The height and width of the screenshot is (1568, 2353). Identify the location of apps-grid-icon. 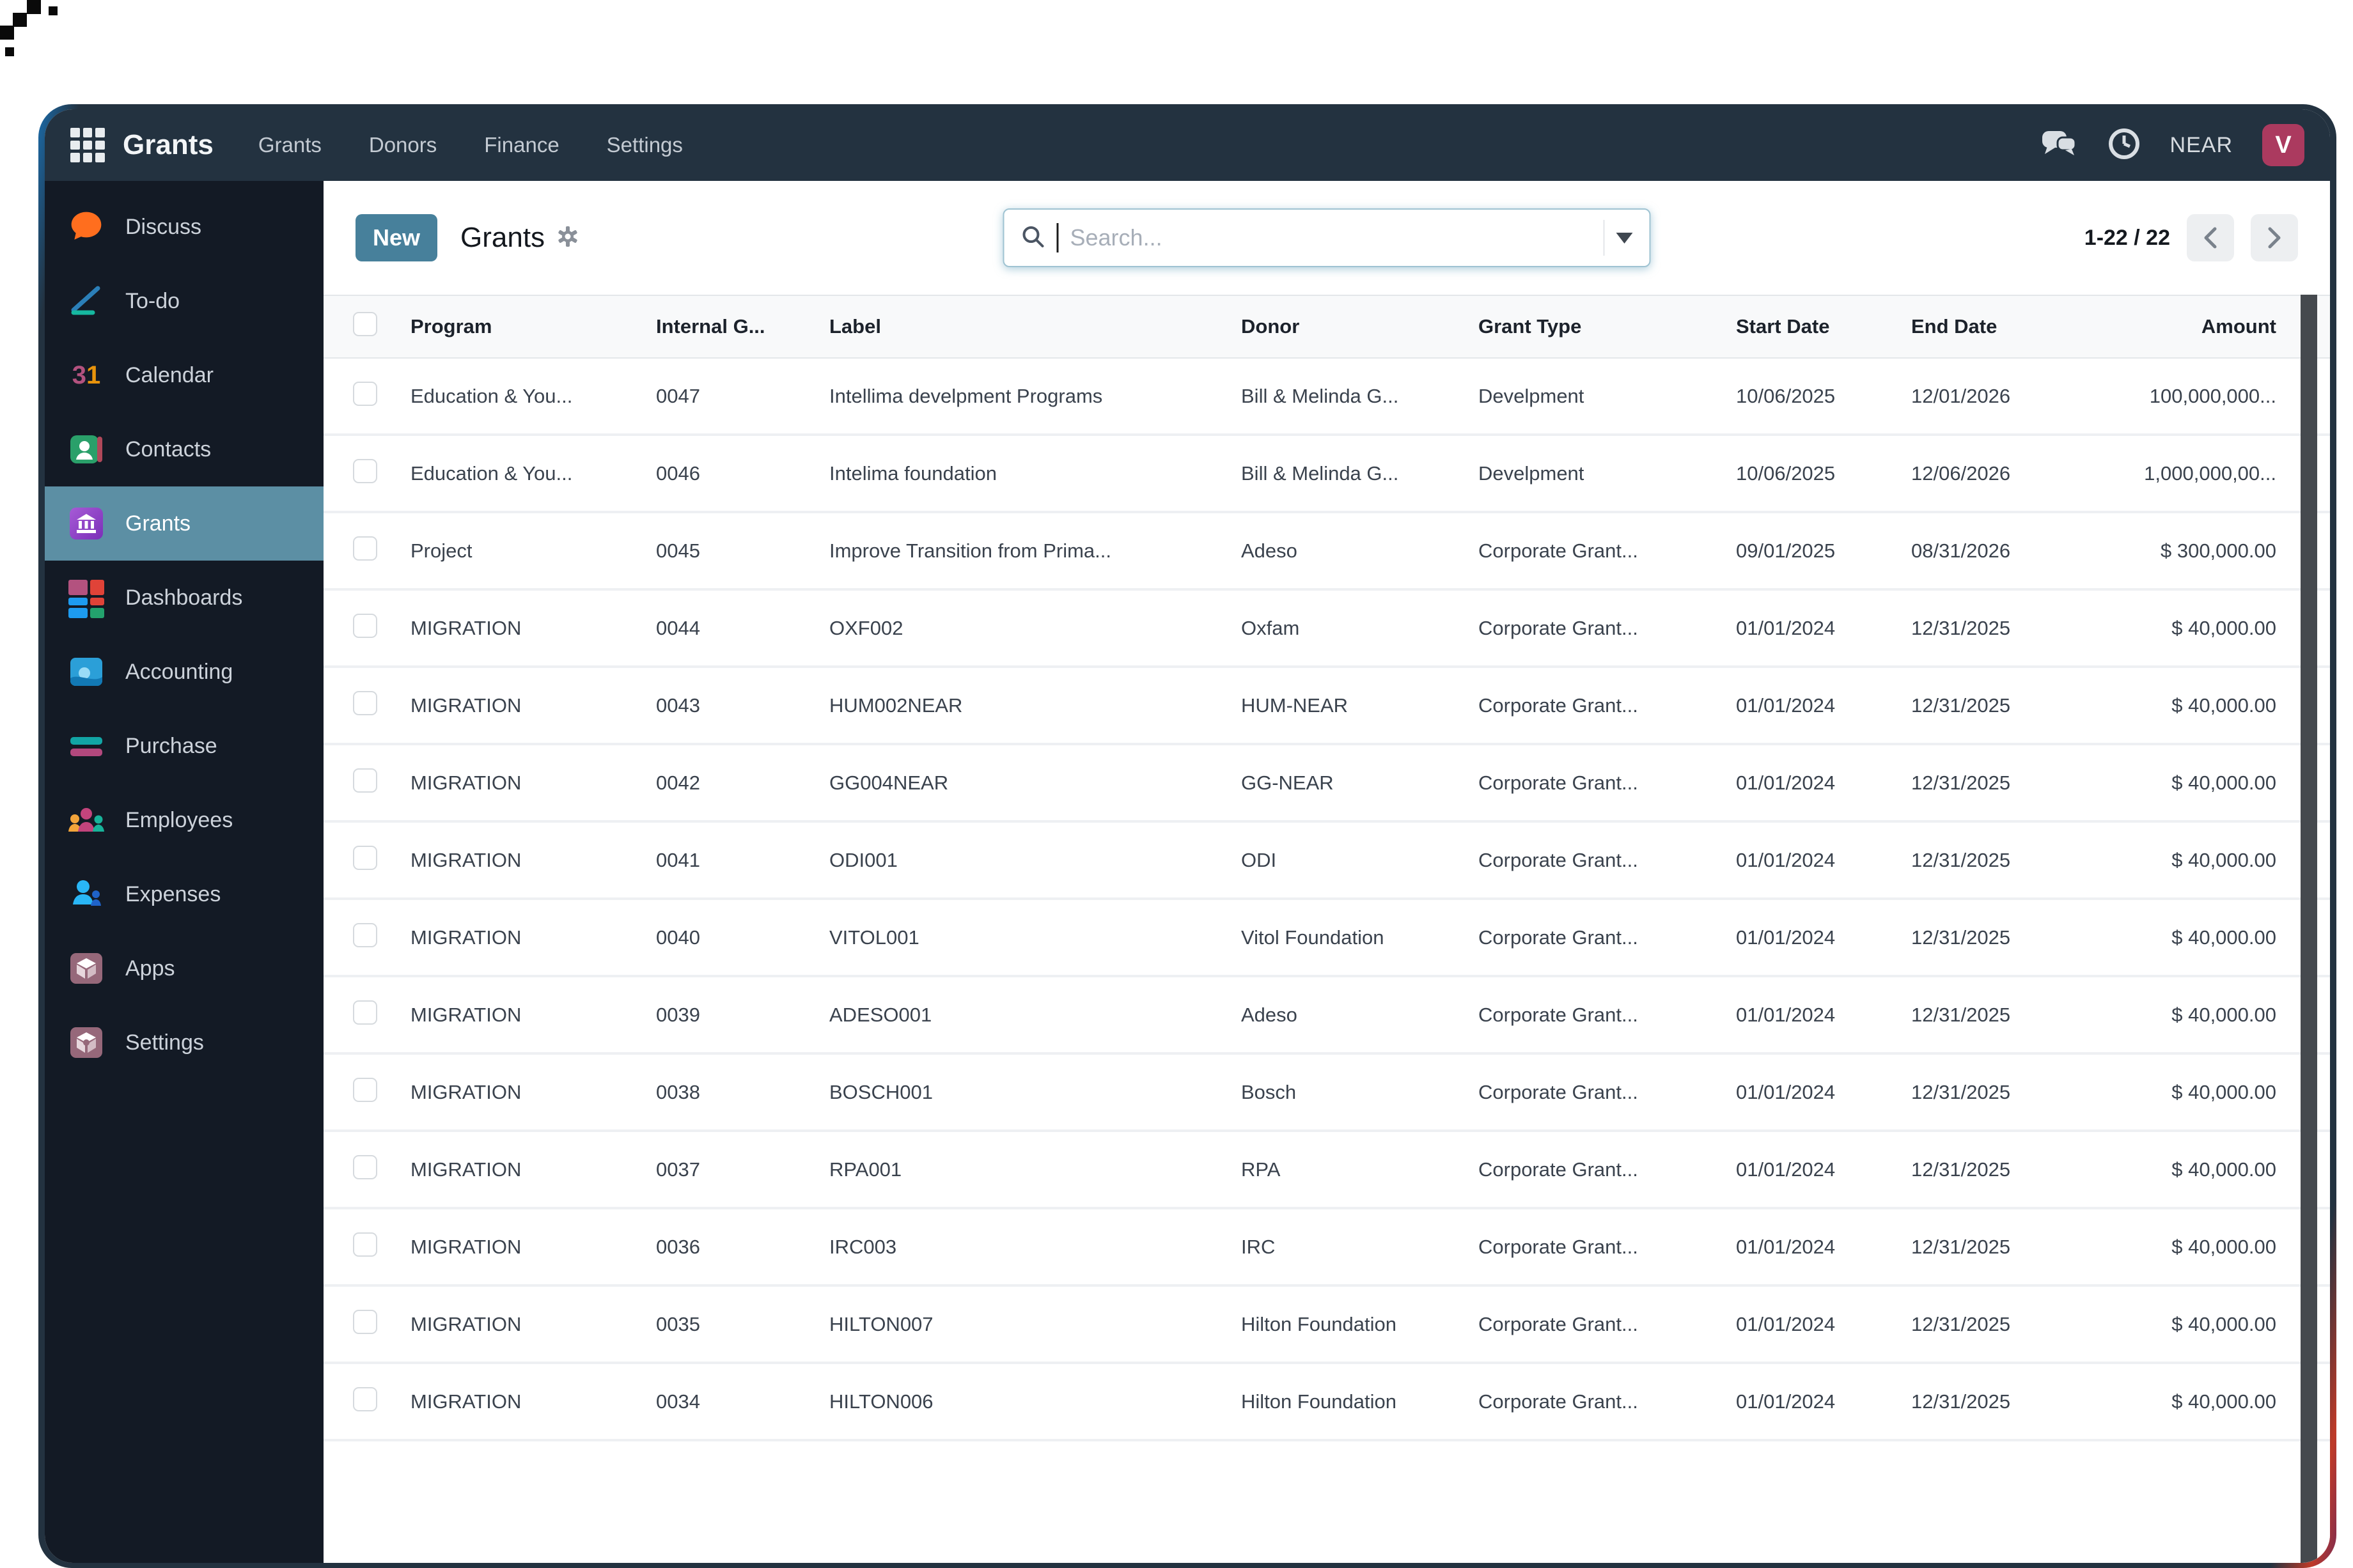
(87, 145).